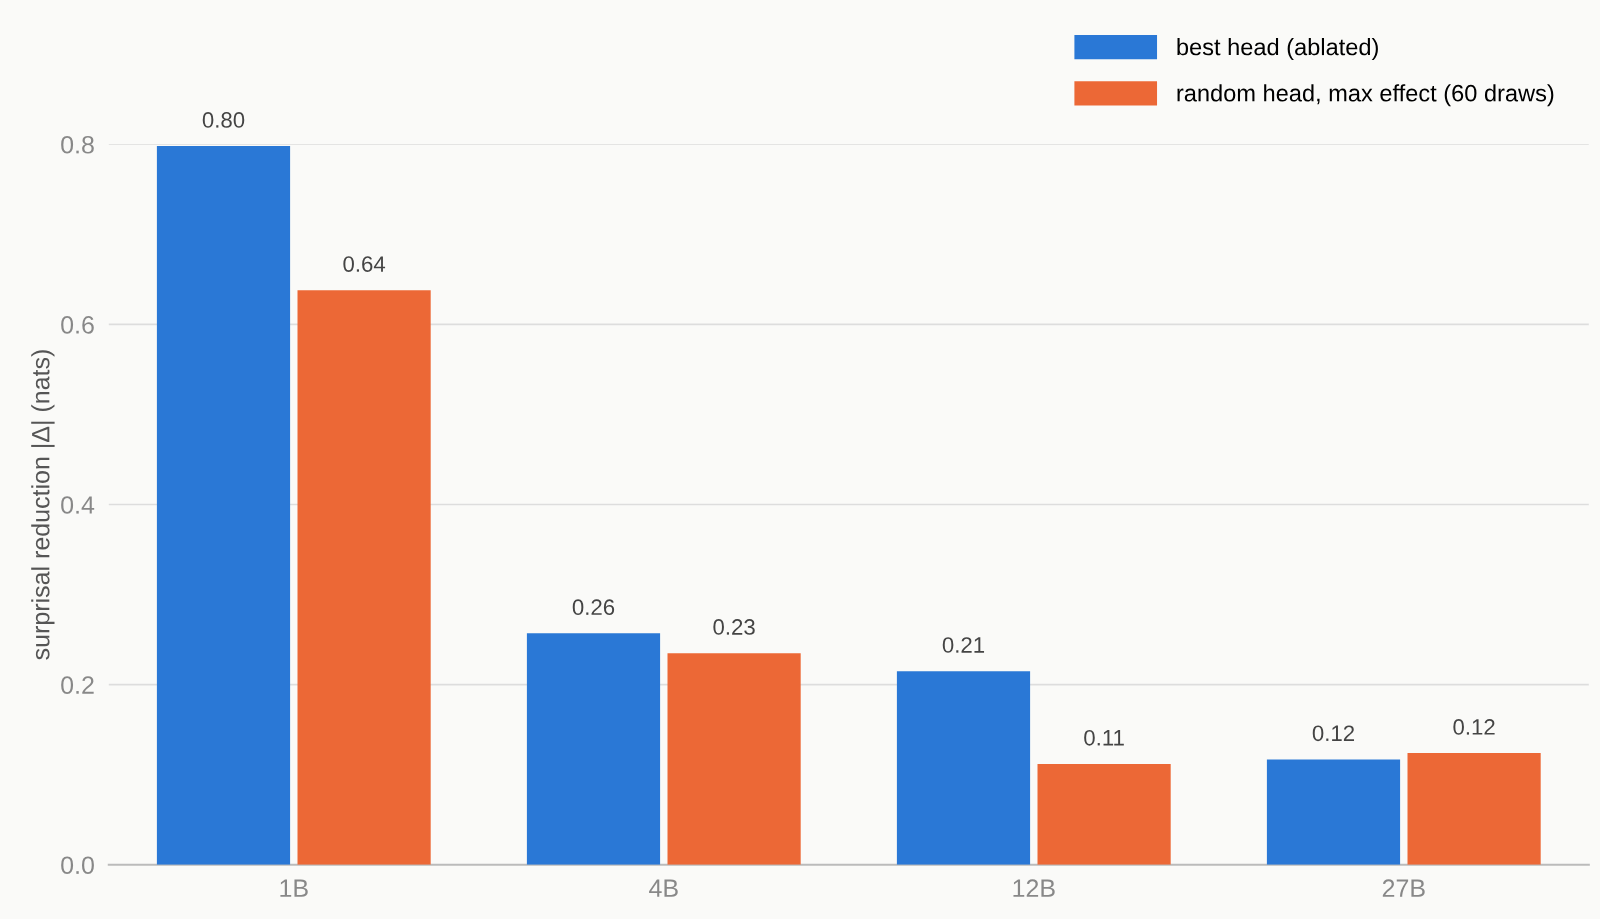 Image resolution: width=1600 pixels, height=919 pixels. What do you see at coordinates (1034, 888) in the screenshot?
I see `x-tick-label: 12B` at bounding box center [1034, 888].